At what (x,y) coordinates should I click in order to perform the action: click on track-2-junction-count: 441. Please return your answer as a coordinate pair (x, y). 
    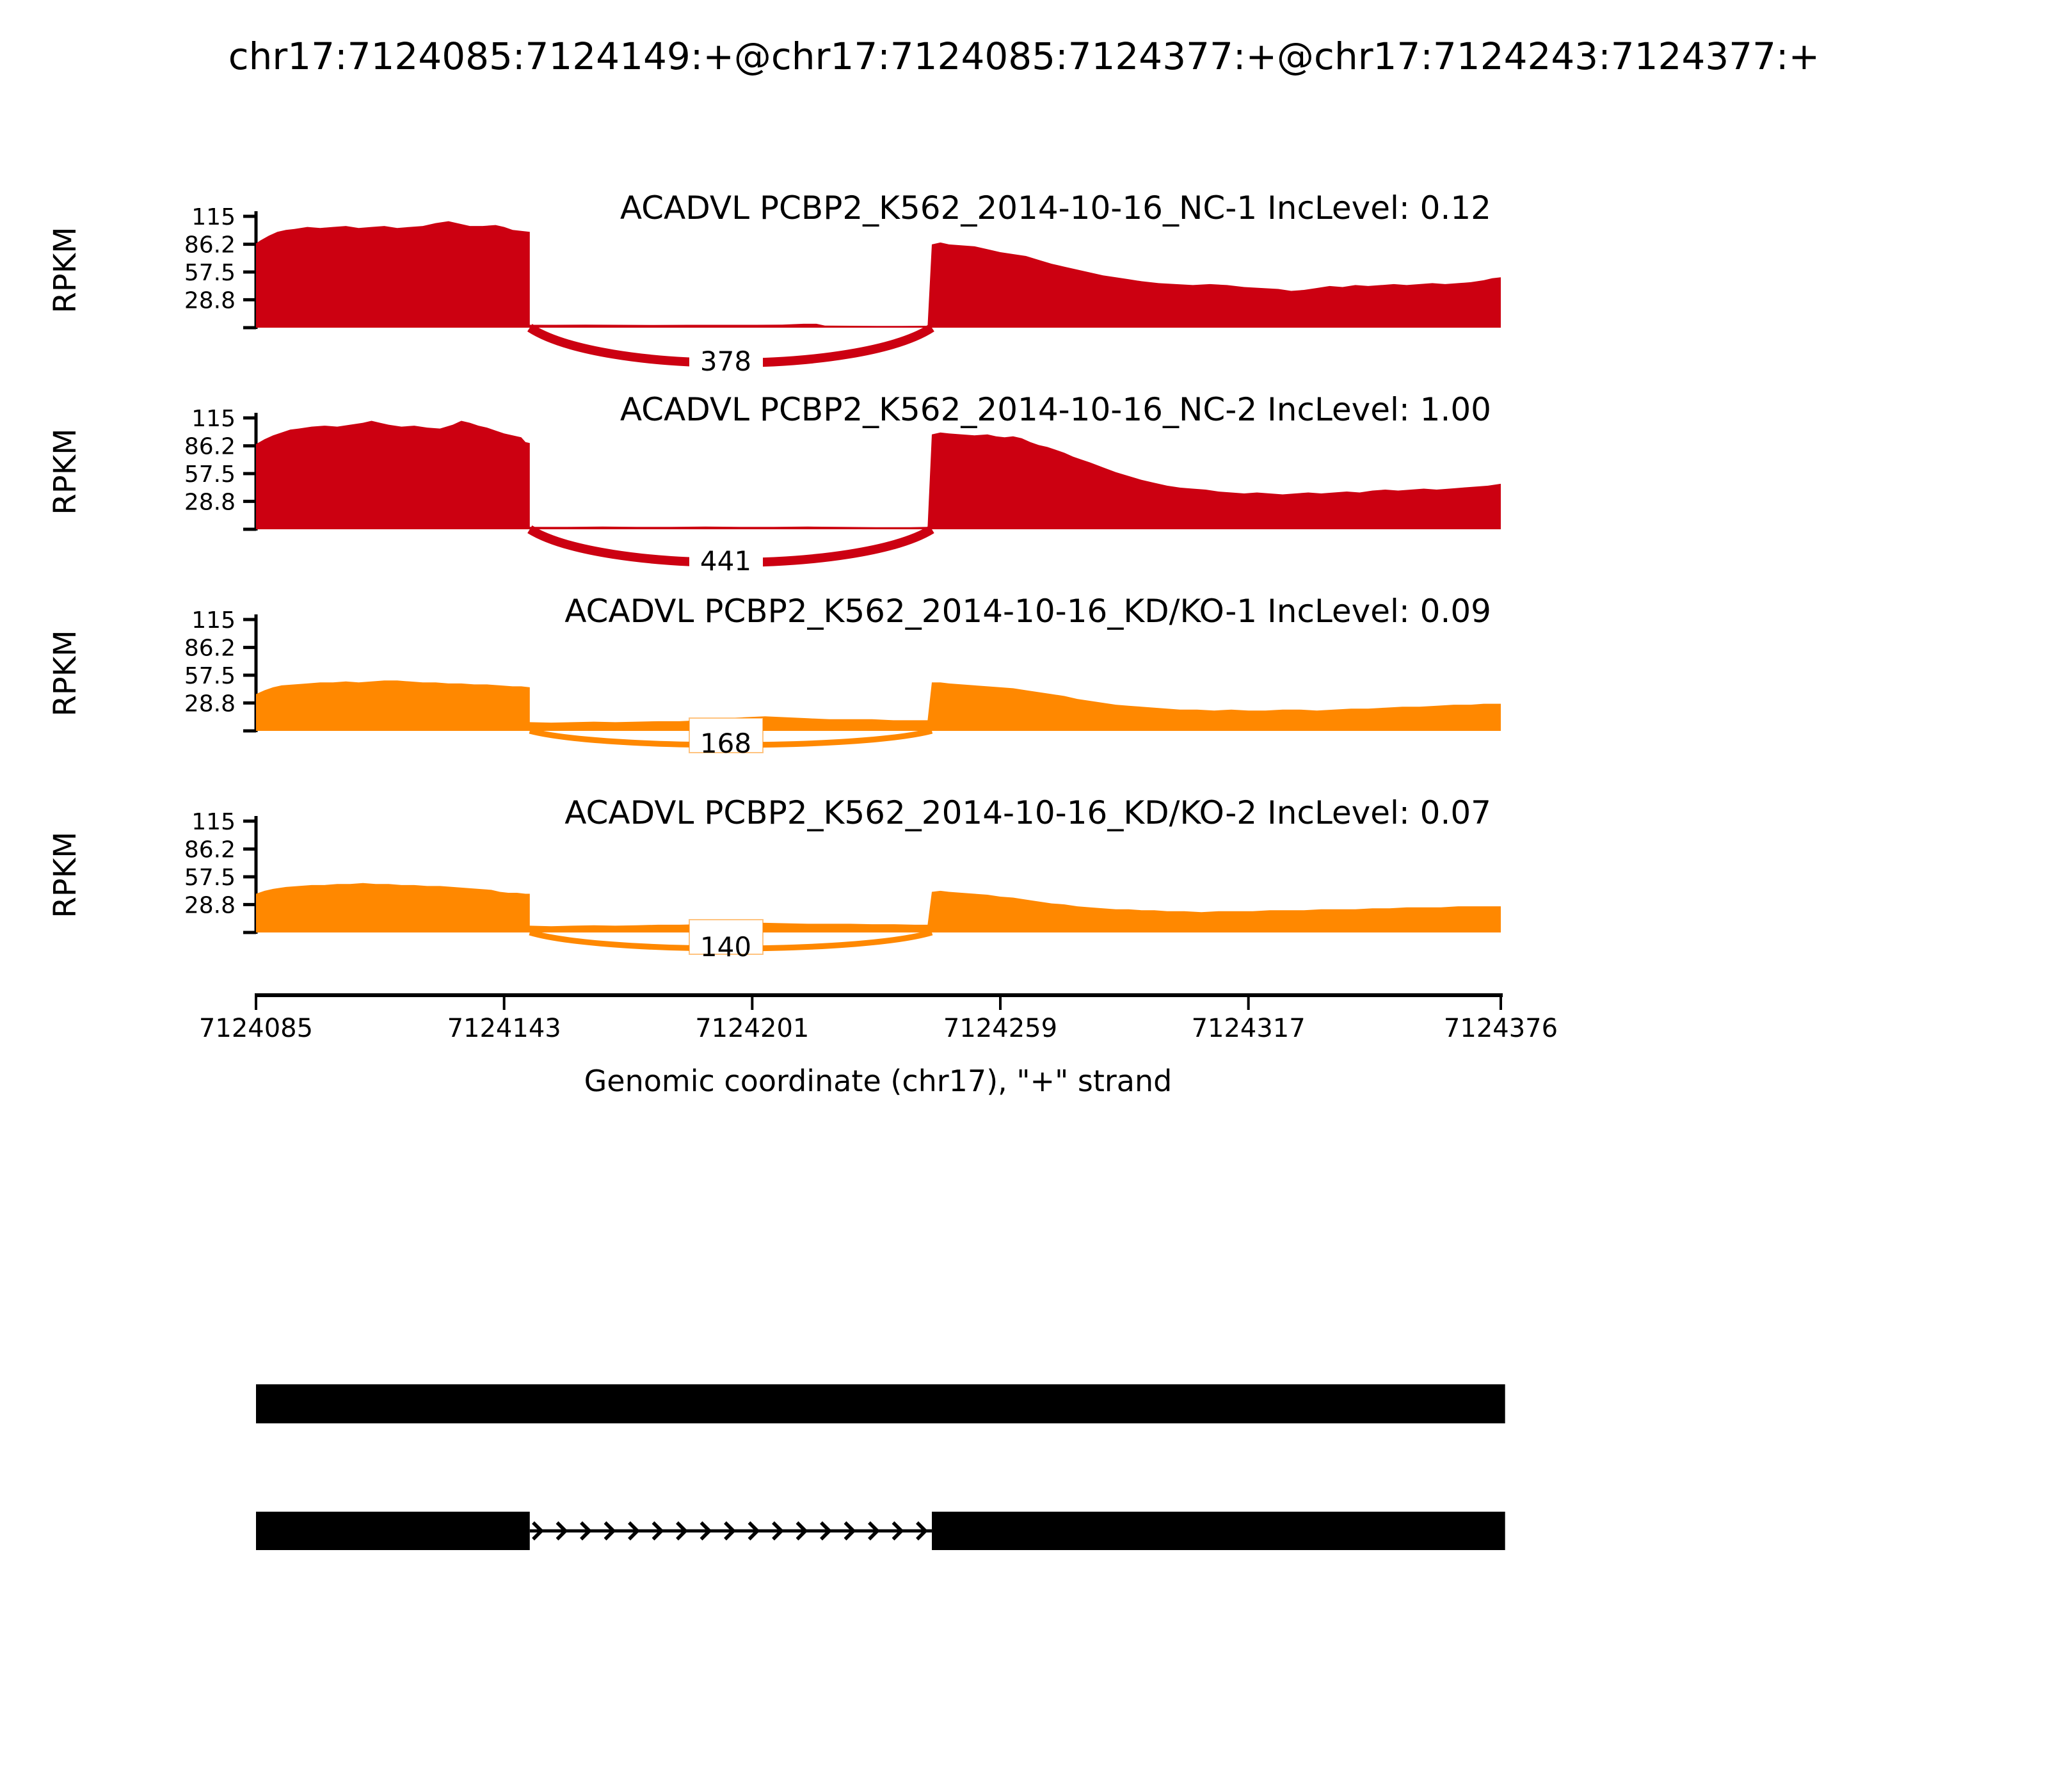
    Looking at the image, I should click on (725, 561).